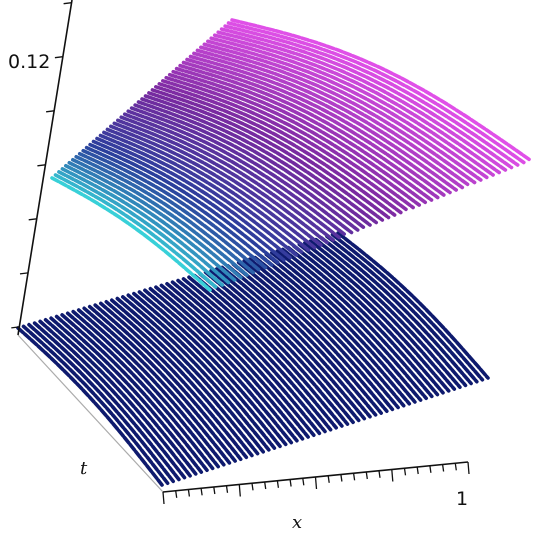 Image resolution: width=550 pixels, height=553 pixels. Describe the element at coordinates (29, 62) in the screenshot. I see `z-tick-label: 0.12` at that location.